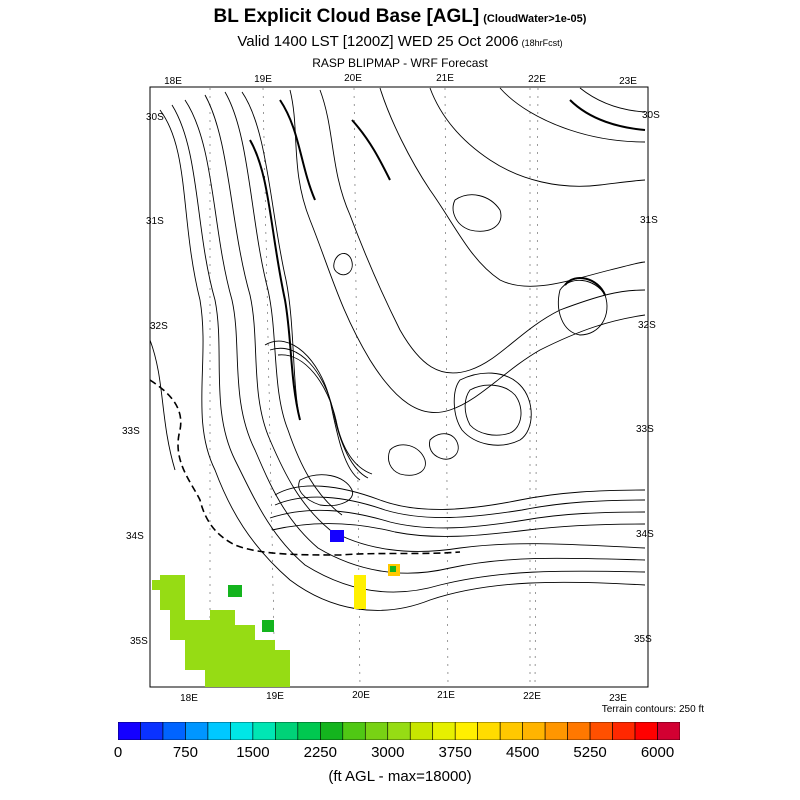  What do you see at coordinates (159, 326) in the screenshot?
I see `left-lat-label: 32S` at bounding box center [159, 326].